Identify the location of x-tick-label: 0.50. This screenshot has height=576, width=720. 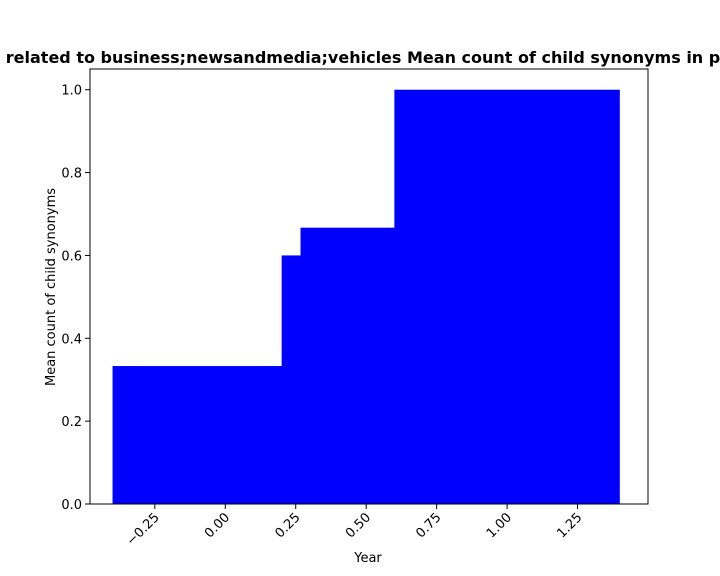
(358, 525).